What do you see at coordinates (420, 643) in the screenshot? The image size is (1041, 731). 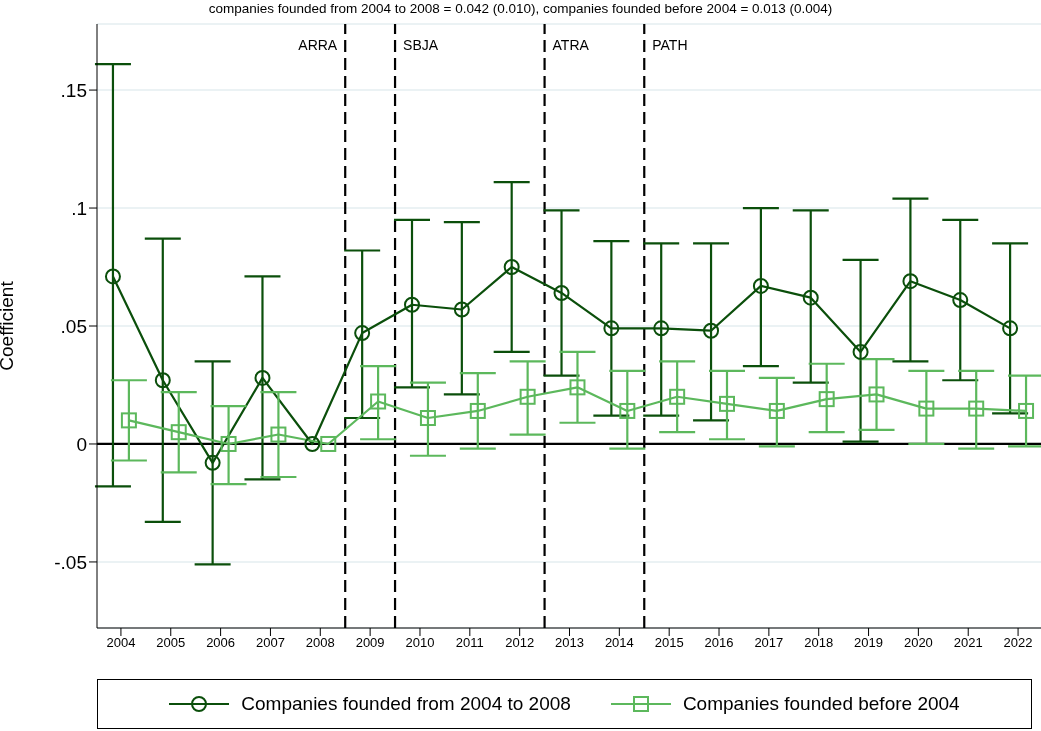 I see `x-tick-label: 2010` at bounding box center [420, 643].